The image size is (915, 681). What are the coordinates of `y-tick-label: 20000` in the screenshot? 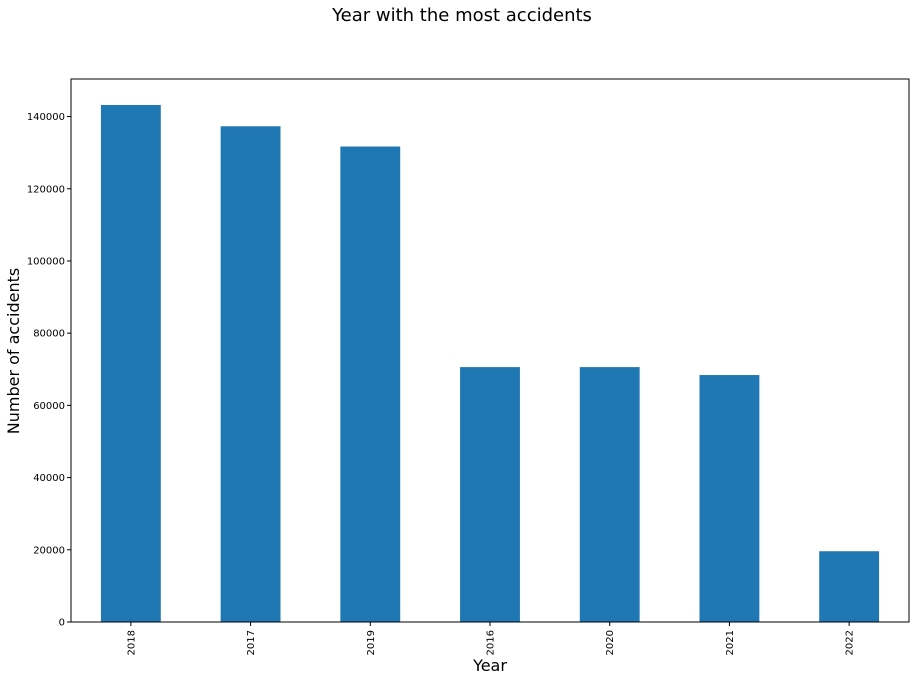 It's located at (49, 550).